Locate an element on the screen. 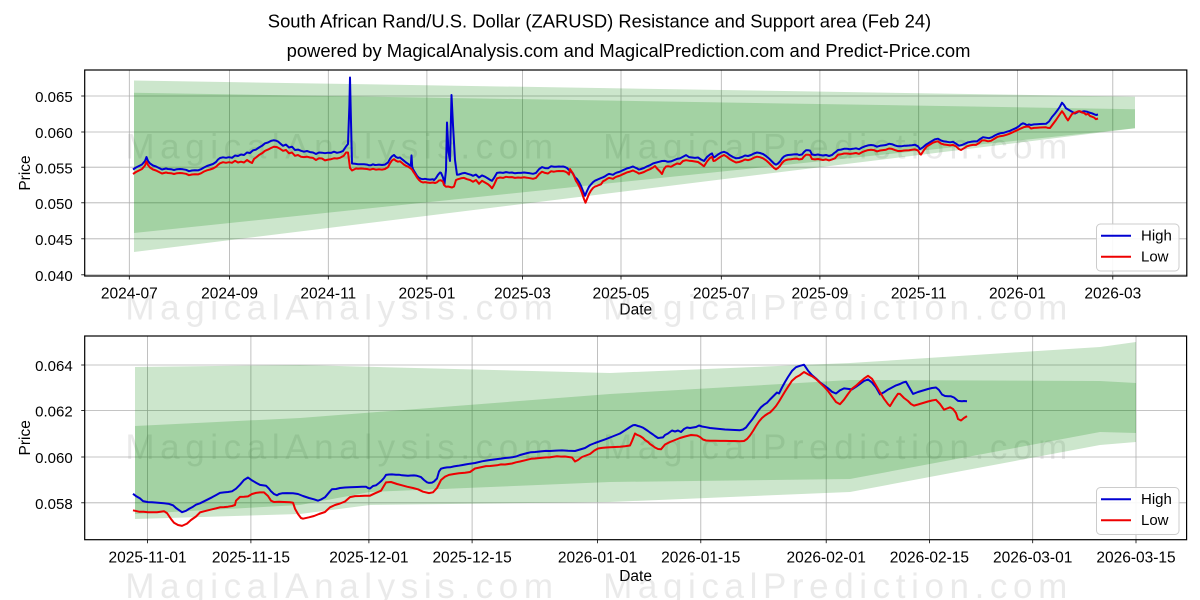 The height and width of the screenshot is (600, 1200). svg-text: 2026-01-01 is located at coordinates (597, 558).